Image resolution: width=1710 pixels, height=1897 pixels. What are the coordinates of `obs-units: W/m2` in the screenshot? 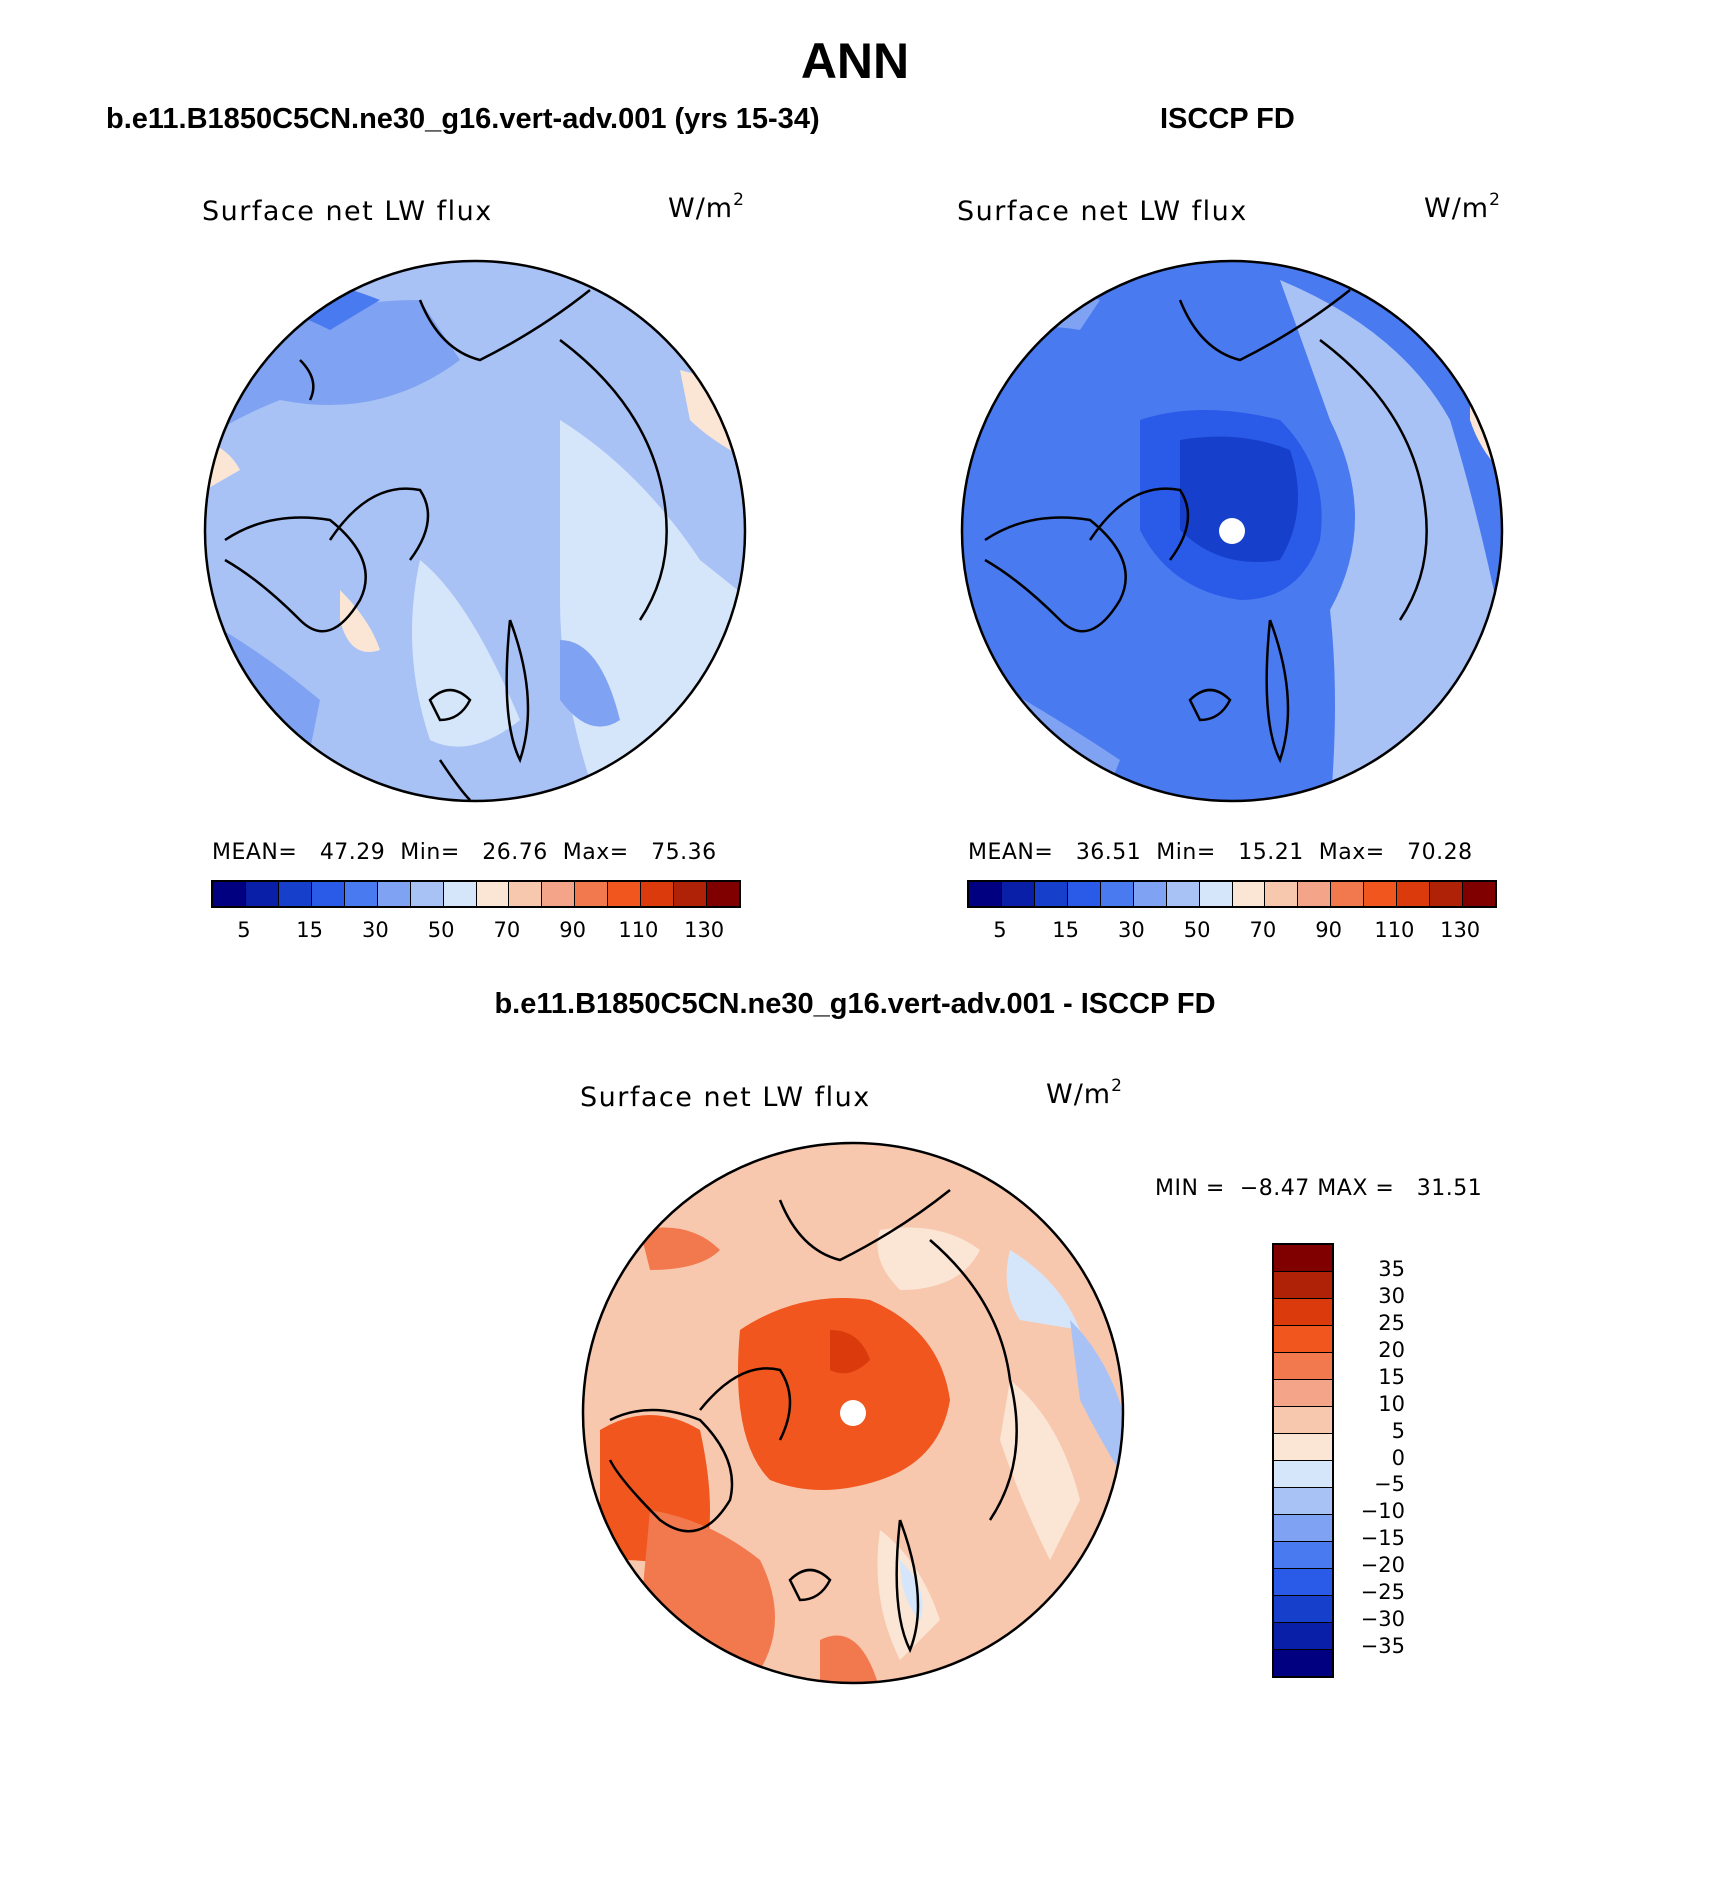 It's located at (1462, 207).